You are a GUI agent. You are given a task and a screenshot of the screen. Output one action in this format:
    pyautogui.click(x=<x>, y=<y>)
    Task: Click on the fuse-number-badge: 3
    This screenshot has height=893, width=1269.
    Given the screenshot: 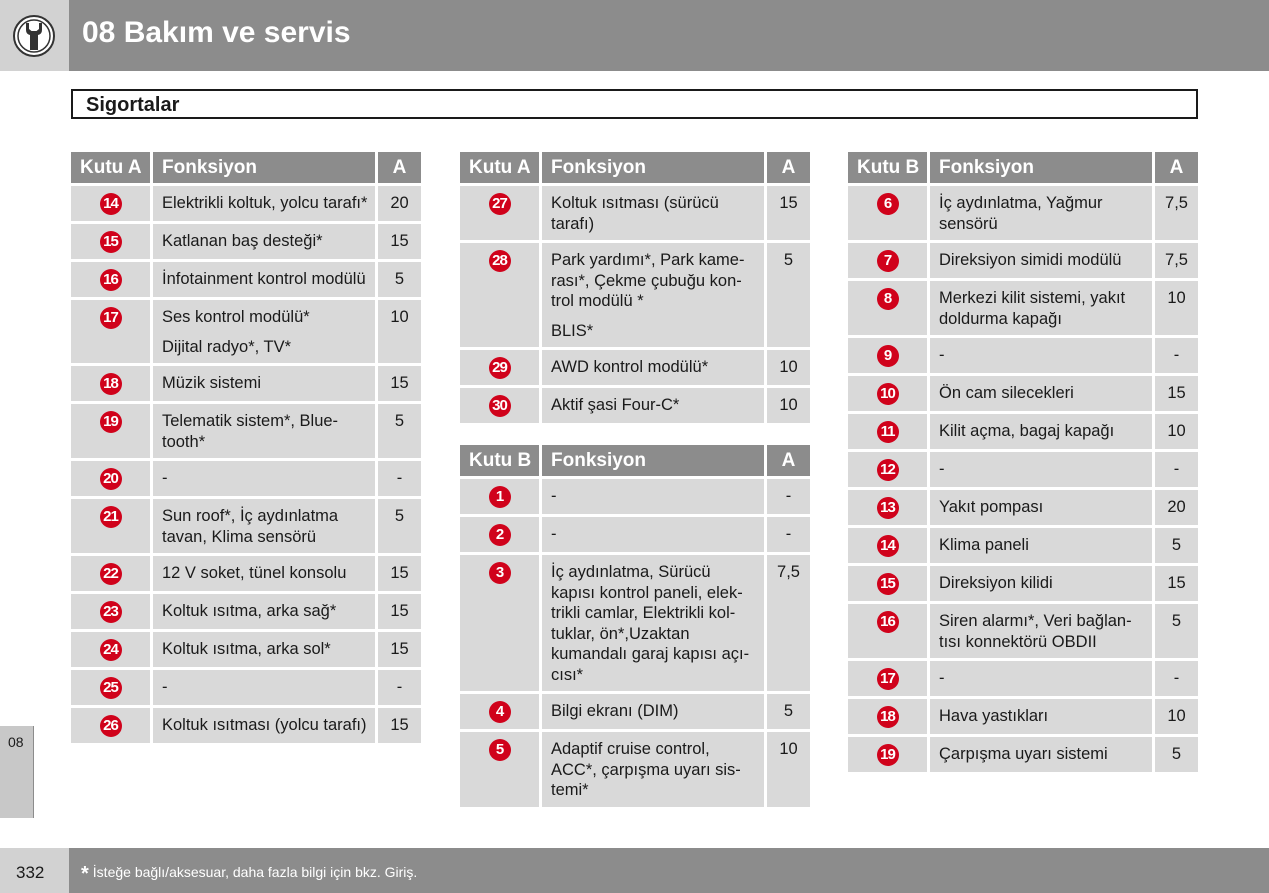 What is the action you would take?
    pyautogui.click(x=499, y=573)
    